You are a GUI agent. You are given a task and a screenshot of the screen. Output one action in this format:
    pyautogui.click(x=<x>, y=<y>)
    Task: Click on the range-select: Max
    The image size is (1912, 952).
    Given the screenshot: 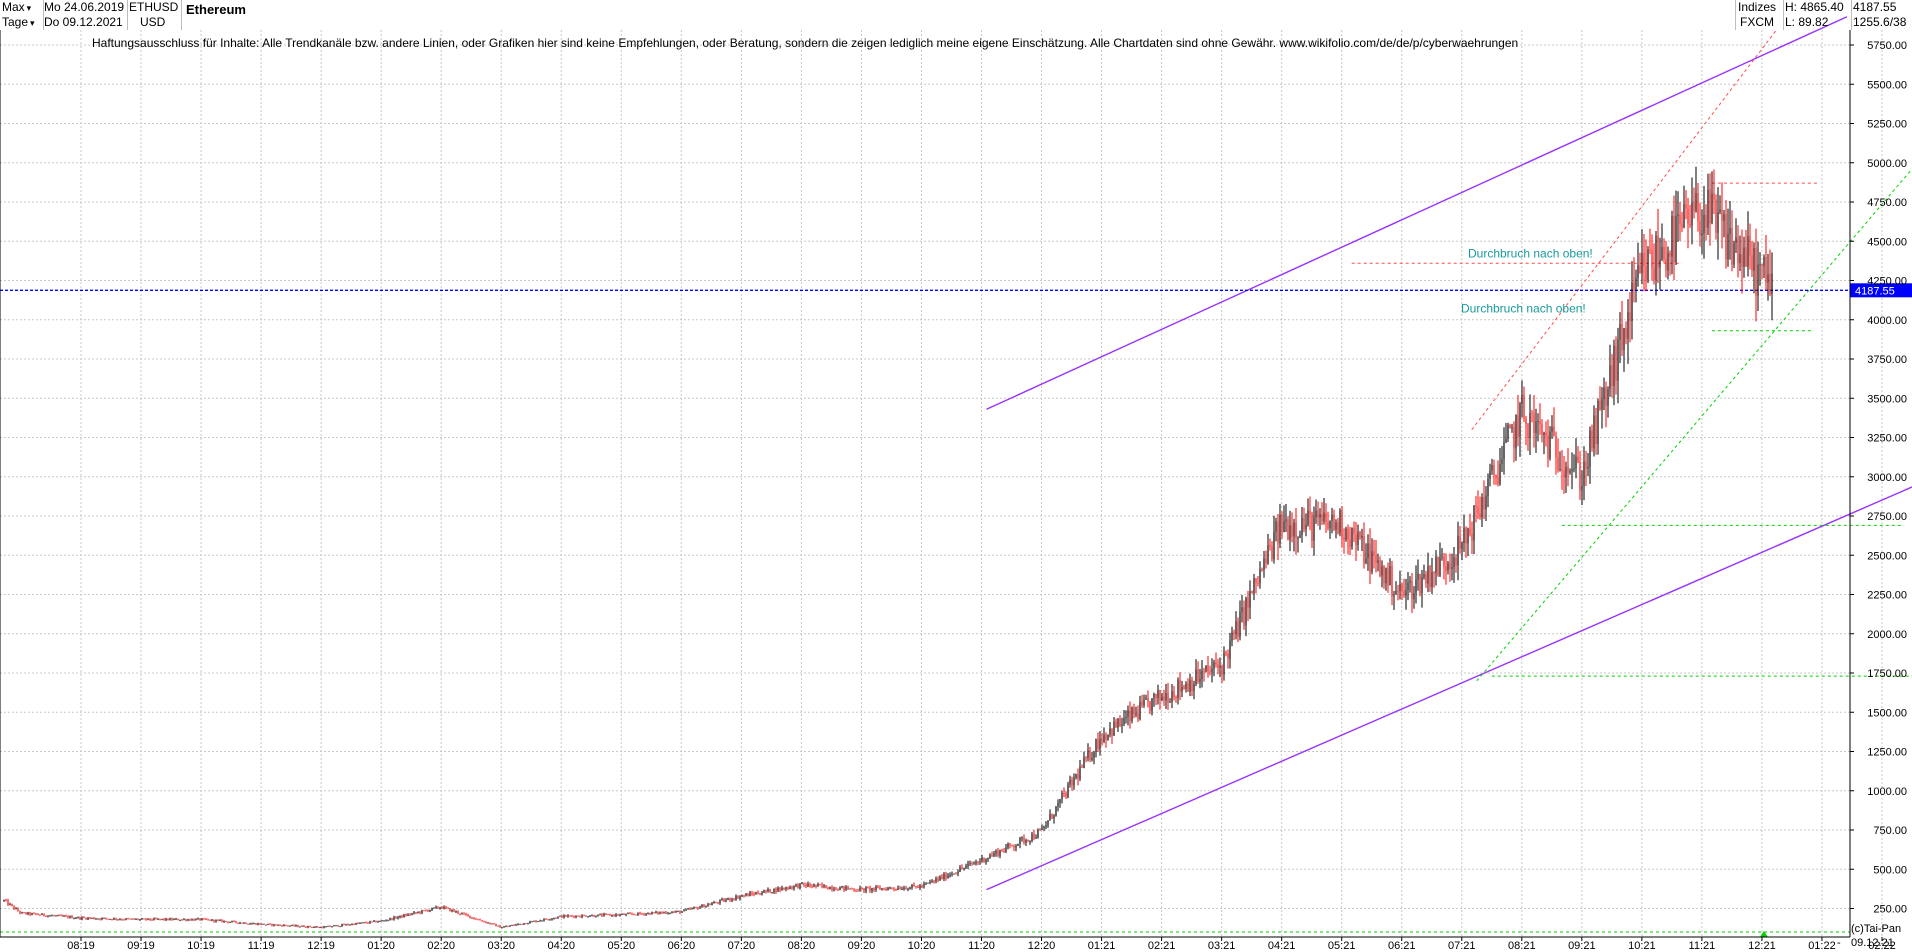 What is the action you would take?
    pyautogui.click(x=16, y=8)
    